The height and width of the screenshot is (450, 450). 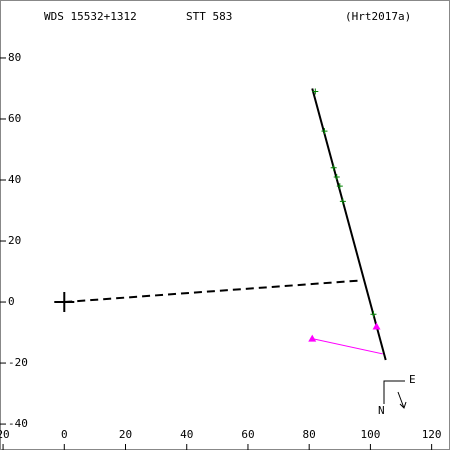 What do you see at coordinates (90, 16) in the screenshot?
I see `wds-label: WDS 15532+1312` at bounding box center [90, 16].